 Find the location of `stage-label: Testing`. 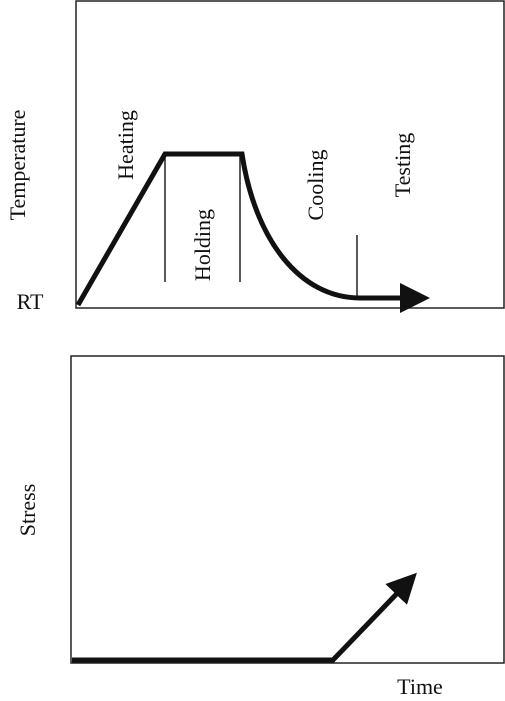

stage-label: Testing is located at coordinates (402, 165).